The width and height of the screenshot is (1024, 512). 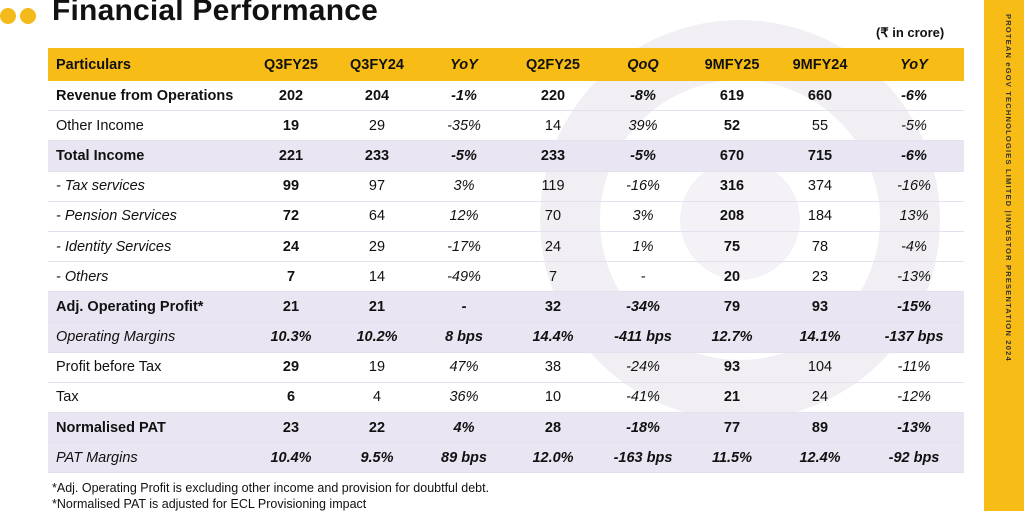 What do you see at coordinates (464, 96) in the screenshot?
I see `cell: -1%` at bounding box center [464, 96].